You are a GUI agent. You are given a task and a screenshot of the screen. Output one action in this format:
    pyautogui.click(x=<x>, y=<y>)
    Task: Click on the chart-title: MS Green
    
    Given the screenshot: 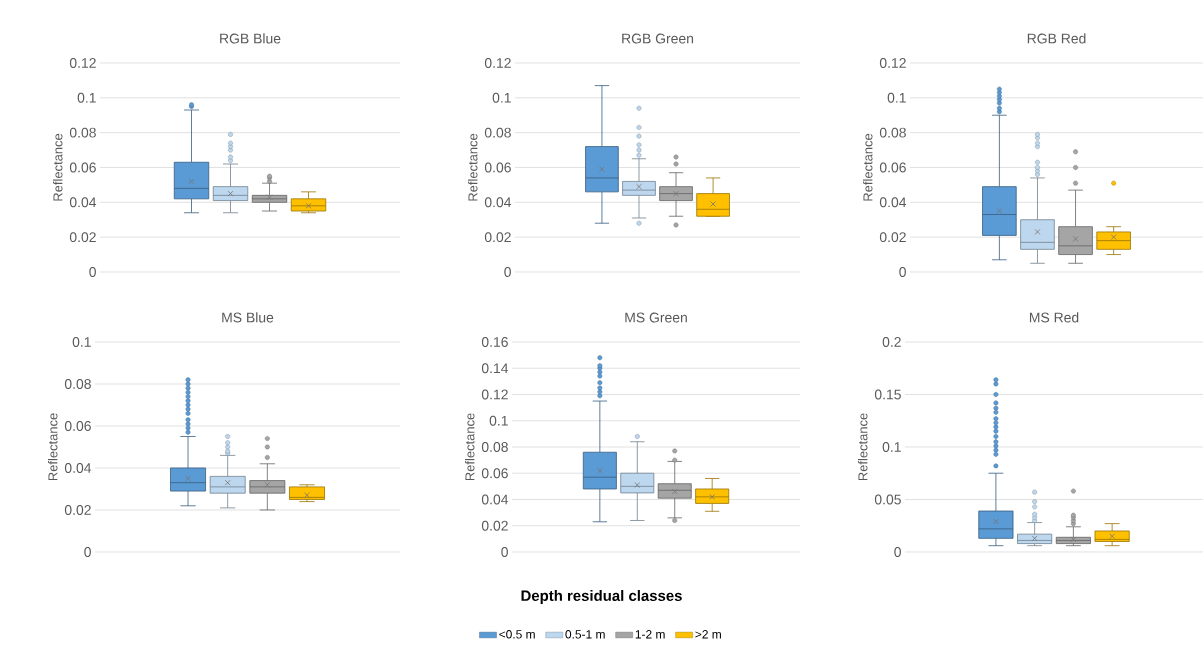 What is the action you would take?
    pyautogui.click(x=656, y=317)
    